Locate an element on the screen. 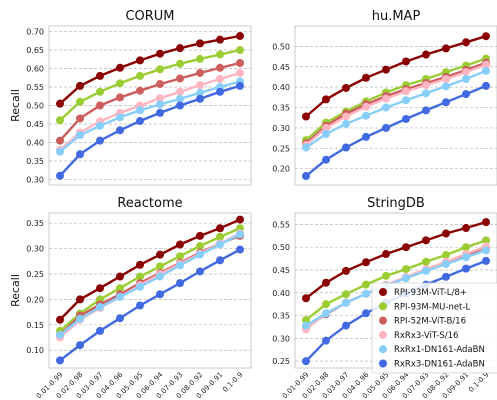  series-rxrx3-dn161-adabn is located at coordinates (396, 131).